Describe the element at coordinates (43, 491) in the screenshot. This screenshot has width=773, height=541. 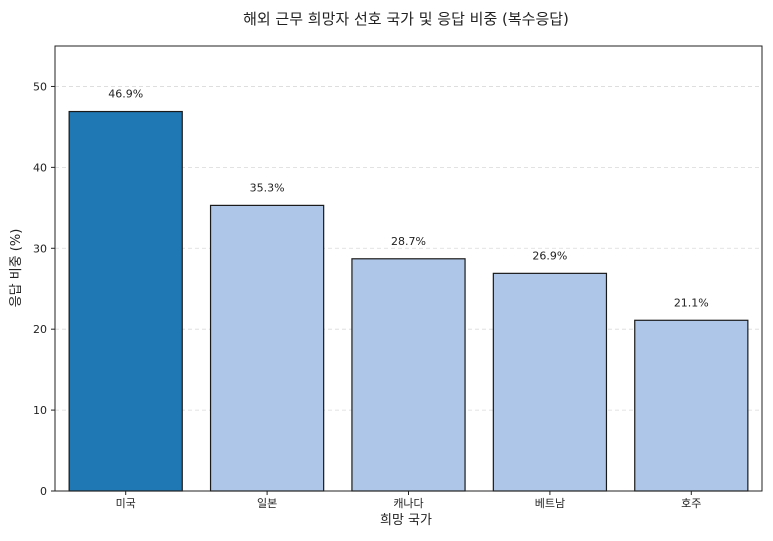
I see `y-tick-label: 0` at that location.